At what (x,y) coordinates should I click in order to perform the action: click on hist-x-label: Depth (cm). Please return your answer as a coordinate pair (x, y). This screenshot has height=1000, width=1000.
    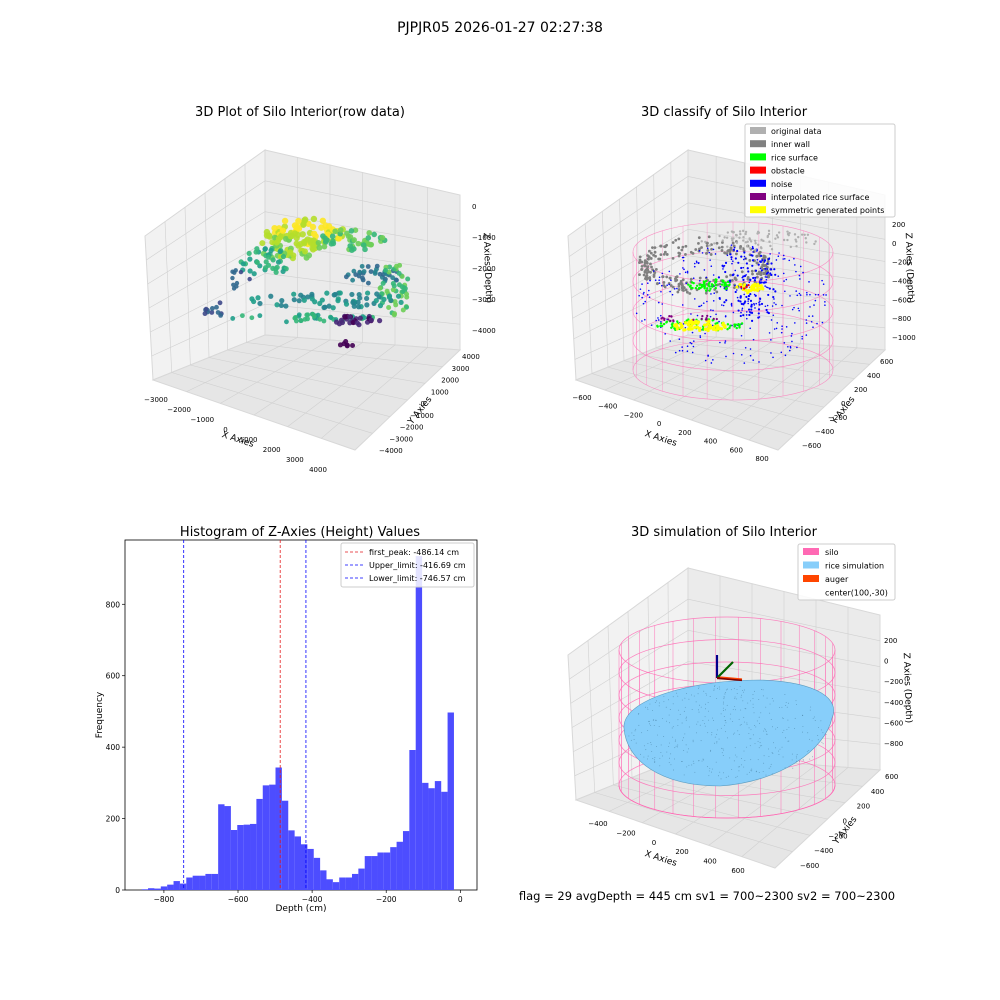
    Looking at the image, I should click on (300, 909).